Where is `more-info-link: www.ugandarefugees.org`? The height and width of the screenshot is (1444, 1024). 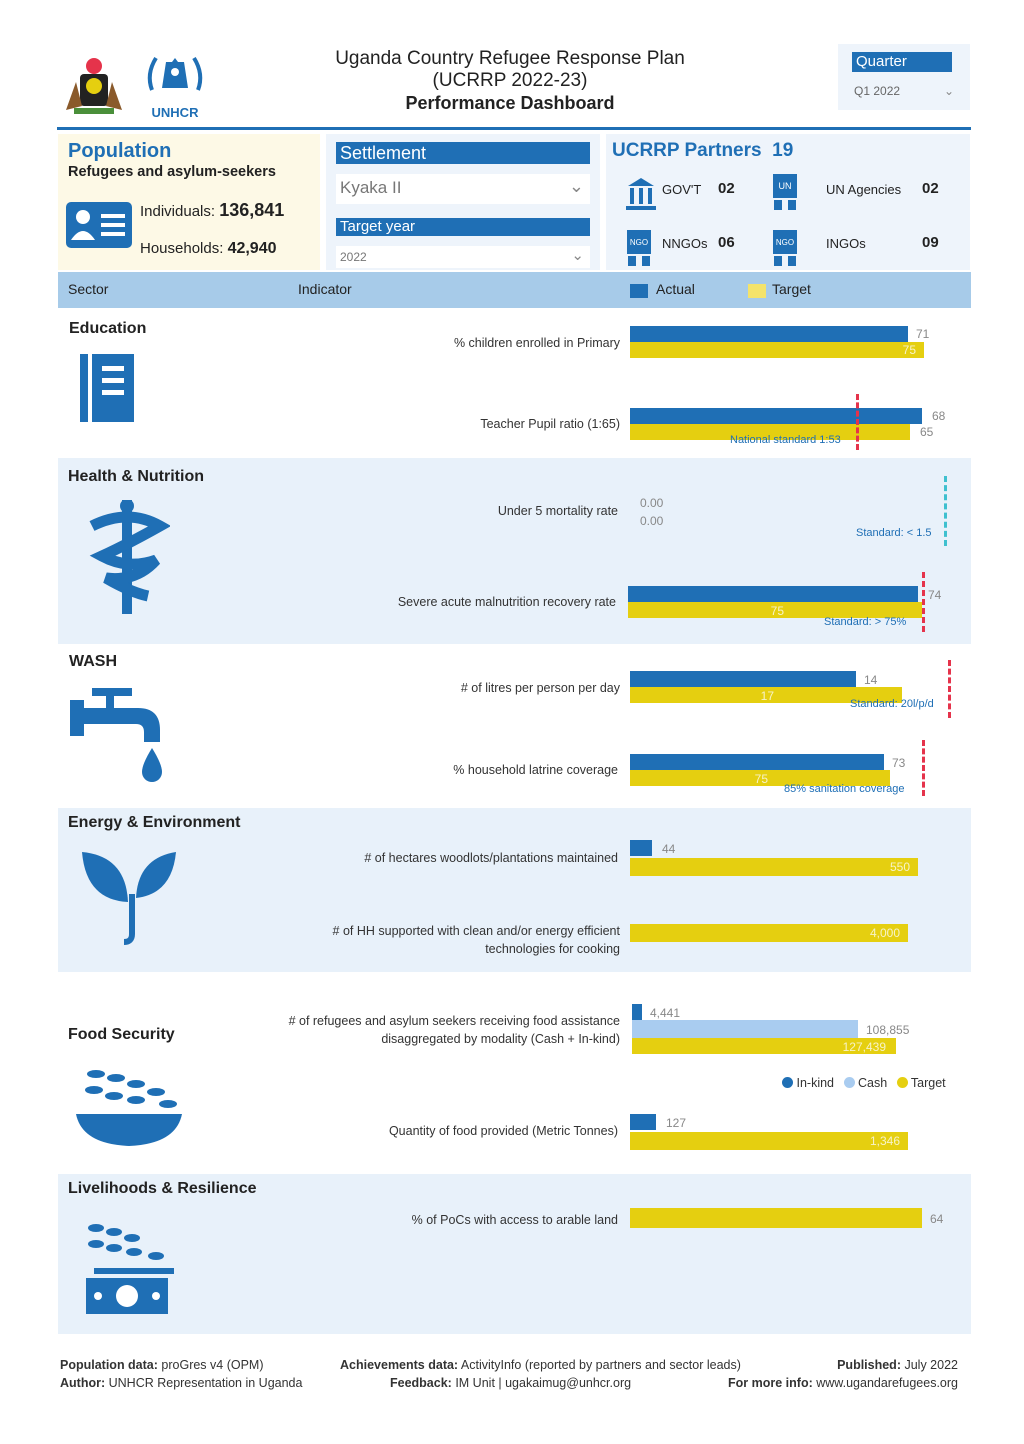
more-info-link: www.ugandarefugees.org is located at coordinates (887, 1383).